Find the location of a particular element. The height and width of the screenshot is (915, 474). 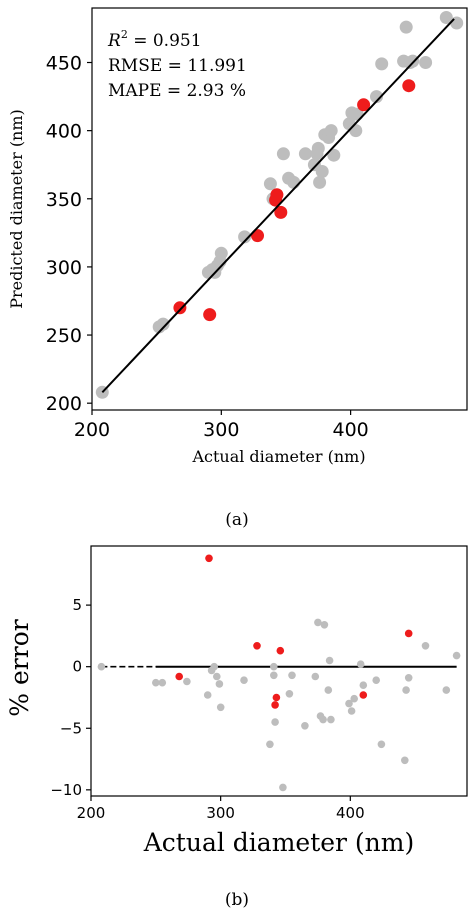

y-tick-label: −5 is located at coordinates (71, 728).